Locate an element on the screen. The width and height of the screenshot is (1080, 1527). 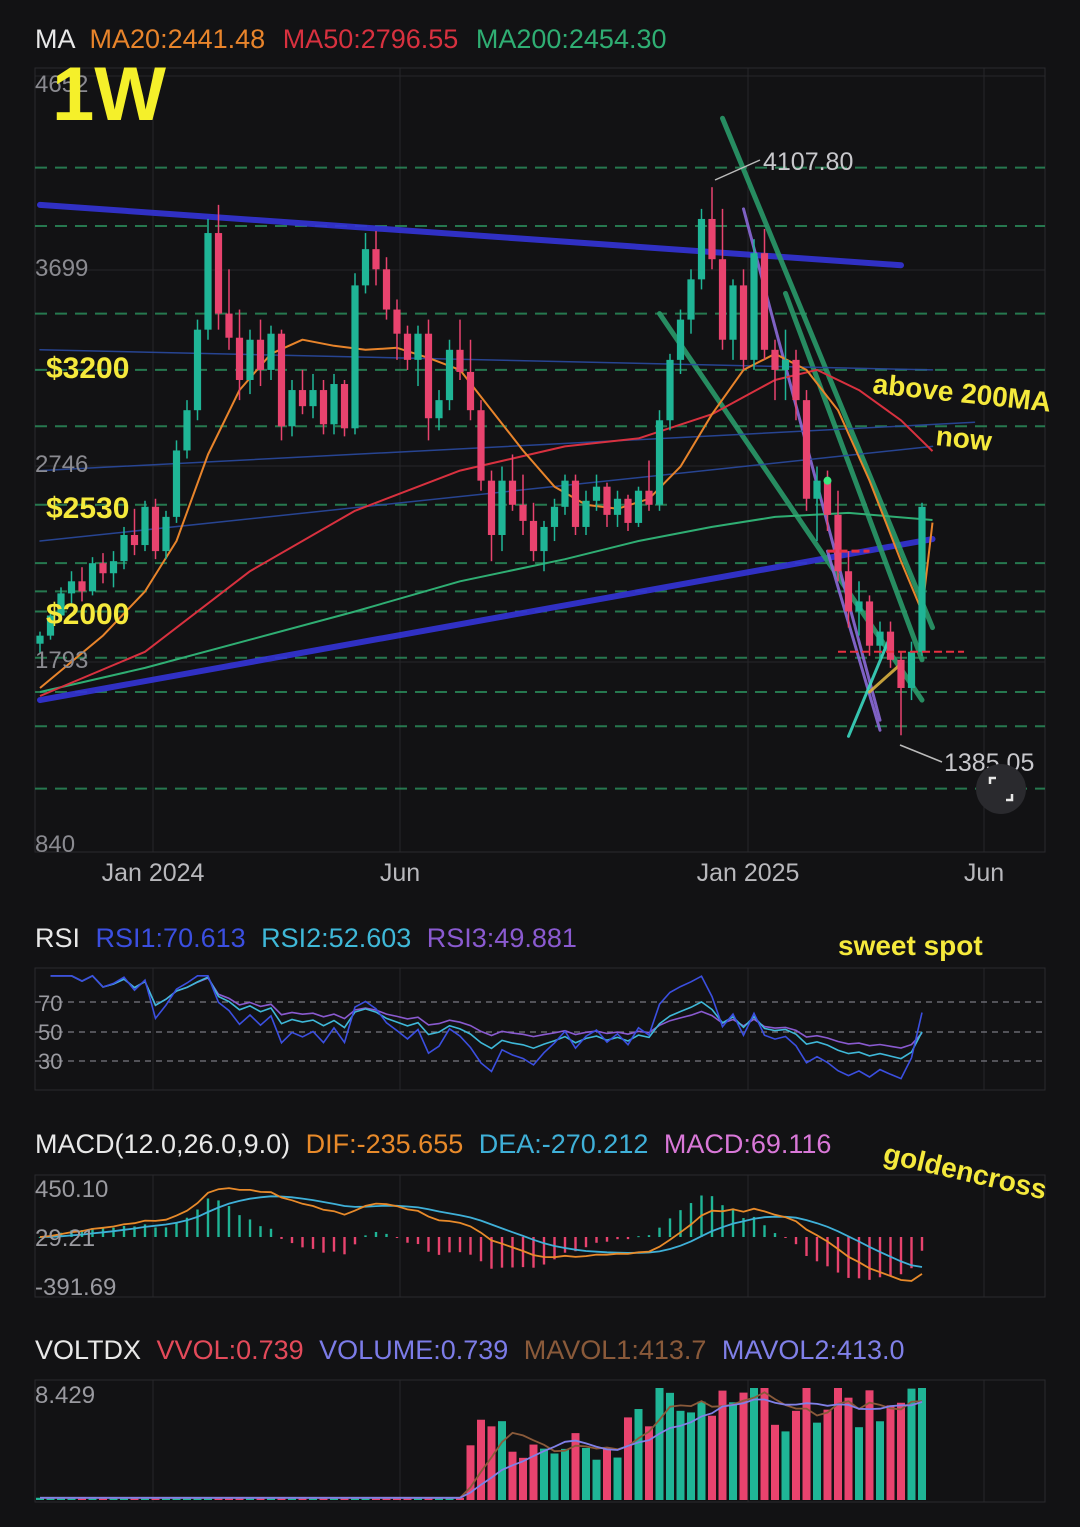
ma50-value: MA50:2796.55 is located at coordinates (371, 39).